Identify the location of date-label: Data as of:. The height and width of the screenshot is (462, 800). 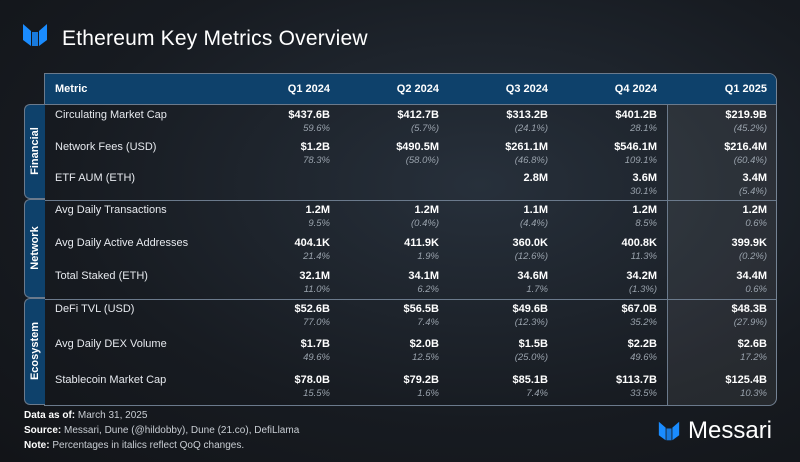
(50, 415).